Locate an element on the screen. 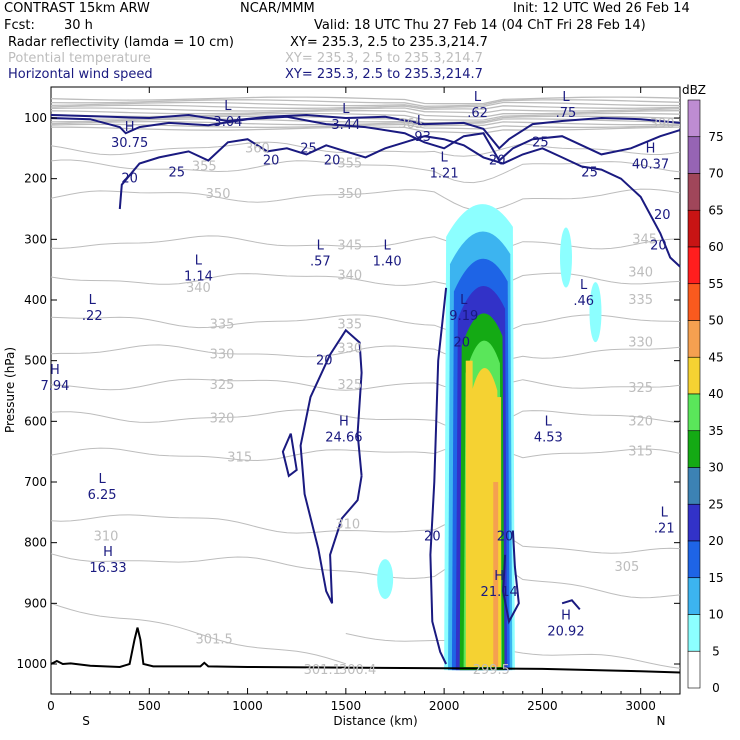 The image size is (740, 740). extremum-value: 1.14 is located at coordinates (198, 277).